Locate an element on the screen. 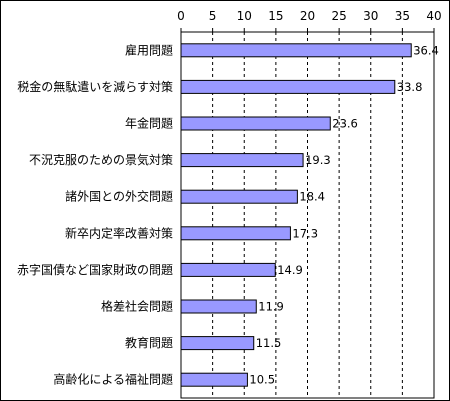 The width and height of the screenshot is (450, 401). data-label: 10.5 is located at coordinates (262, 380).